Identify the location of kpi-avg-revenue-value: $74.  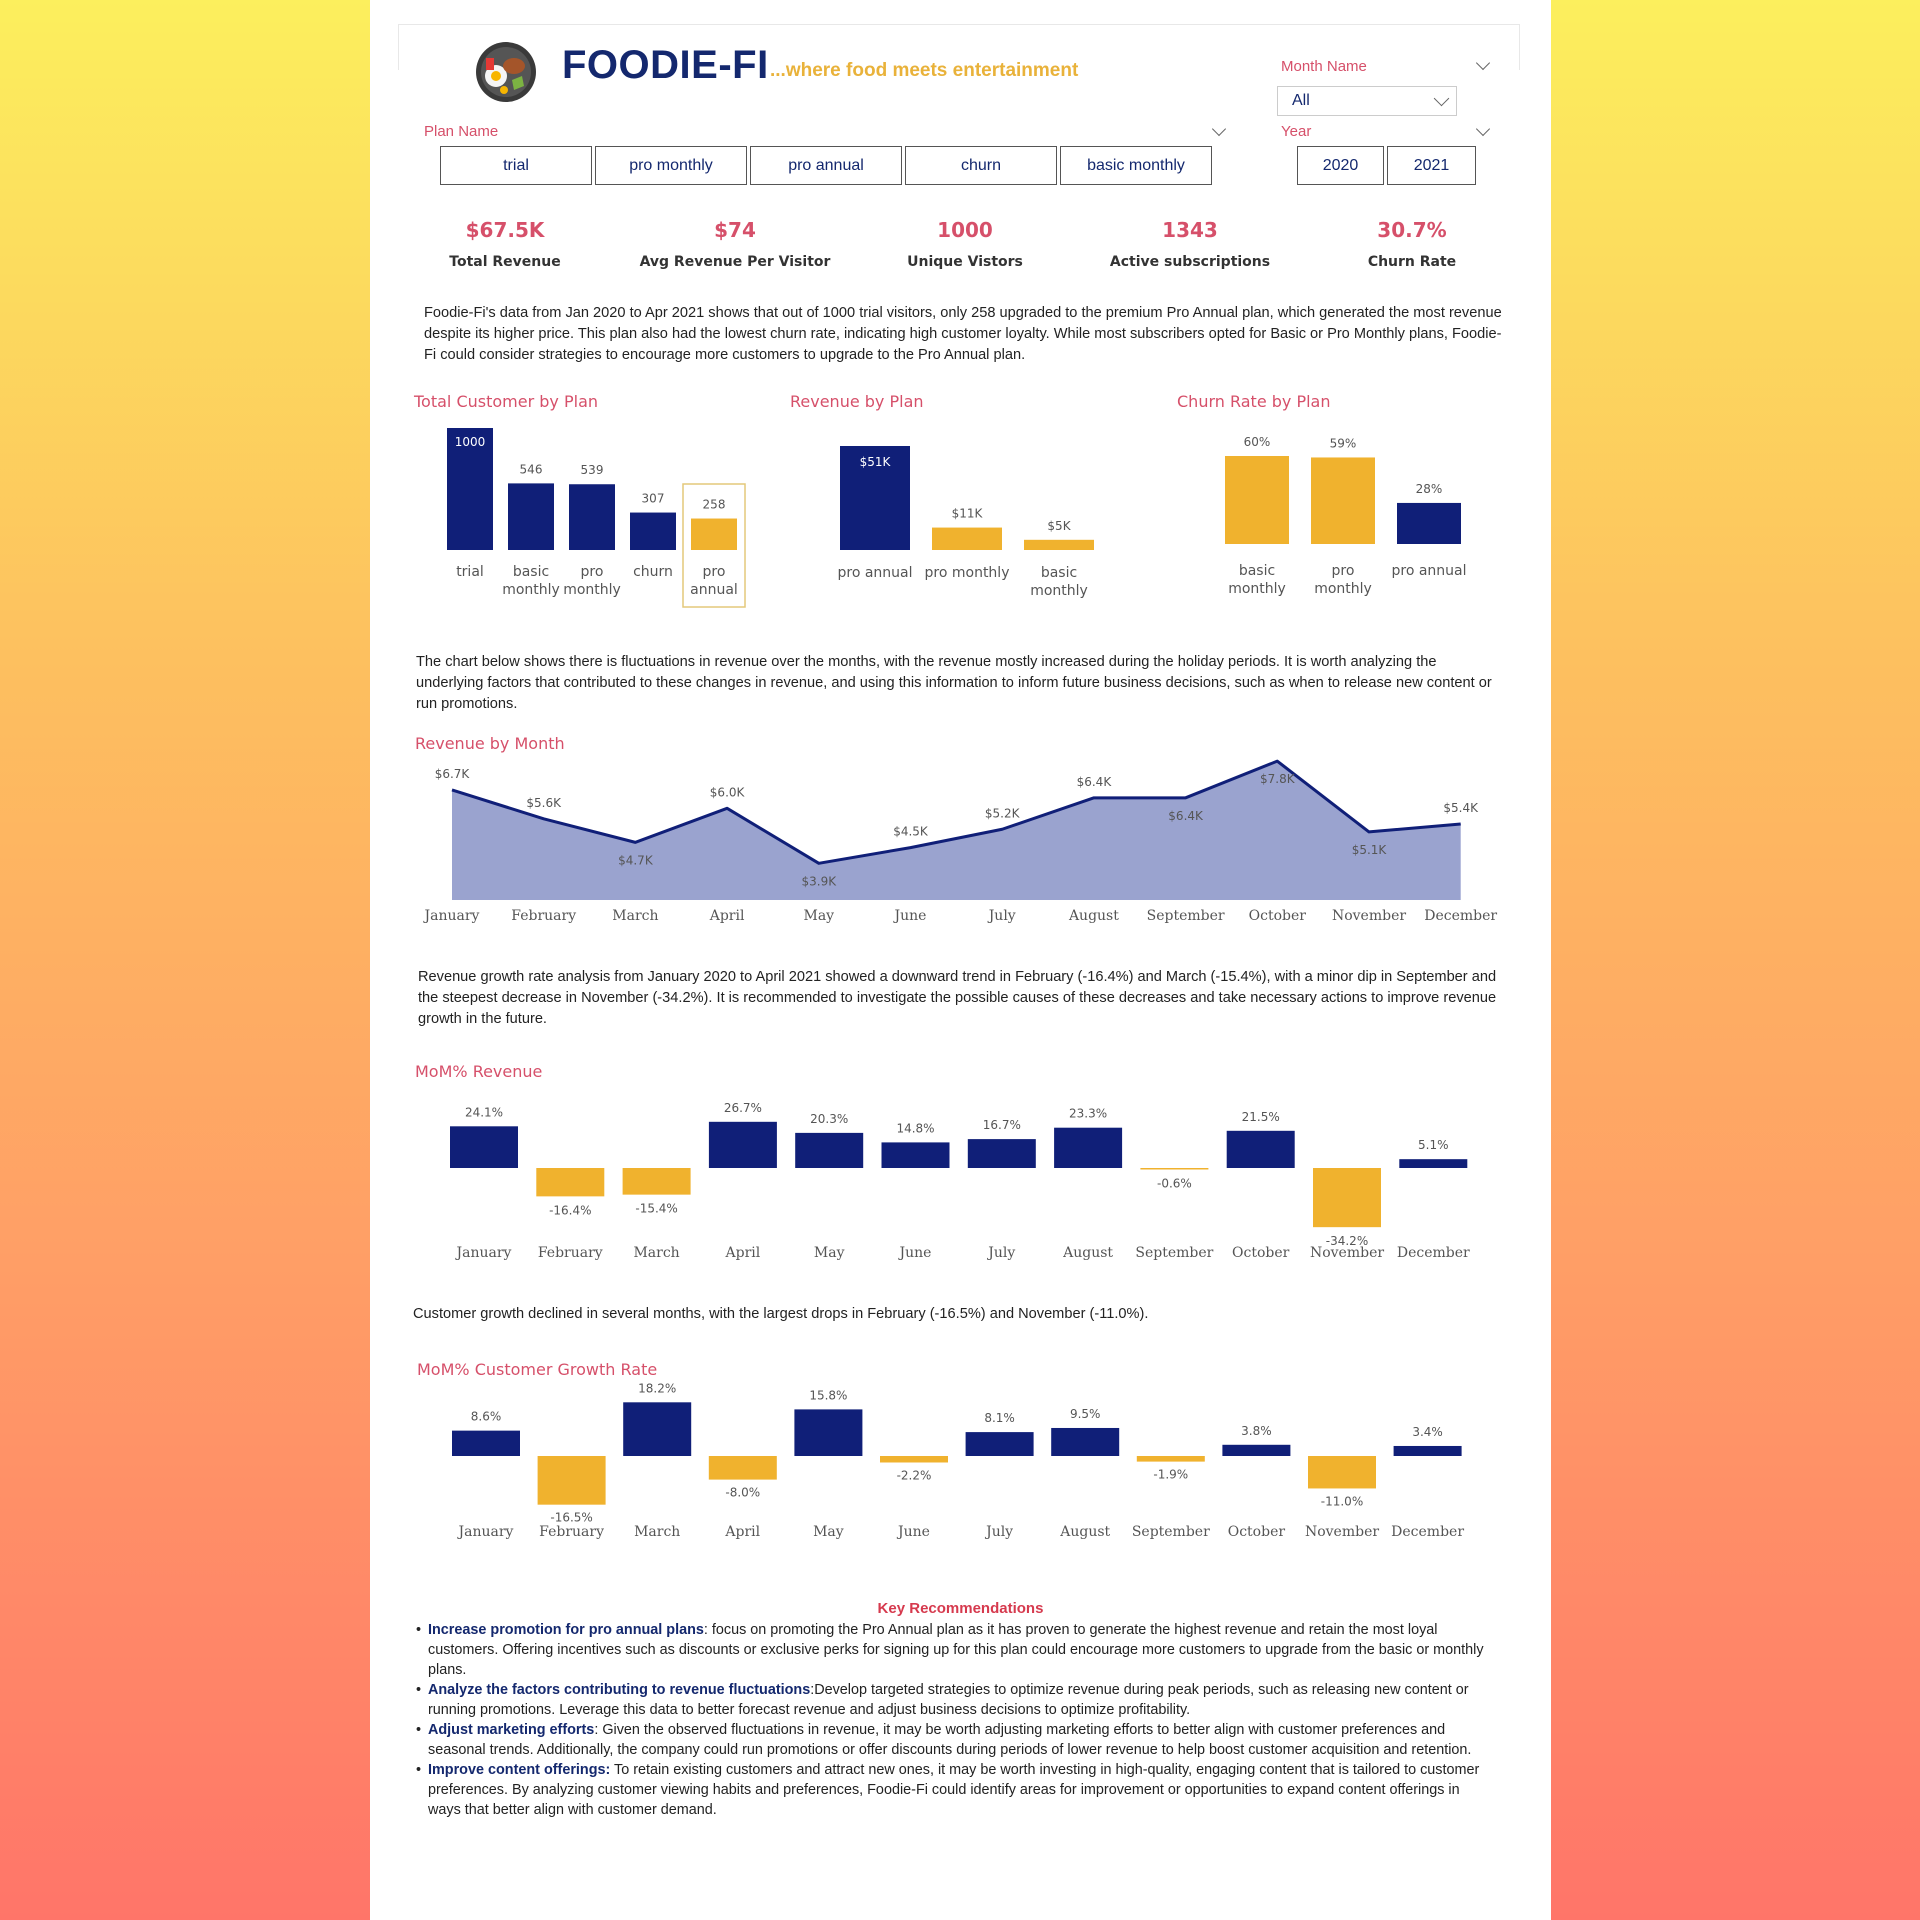
(735, 230).